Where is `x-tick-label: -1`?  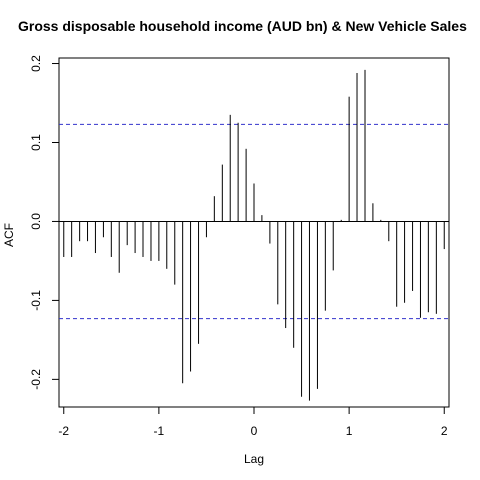 x-tick-label: -1 is located at coordinates (159, 431).